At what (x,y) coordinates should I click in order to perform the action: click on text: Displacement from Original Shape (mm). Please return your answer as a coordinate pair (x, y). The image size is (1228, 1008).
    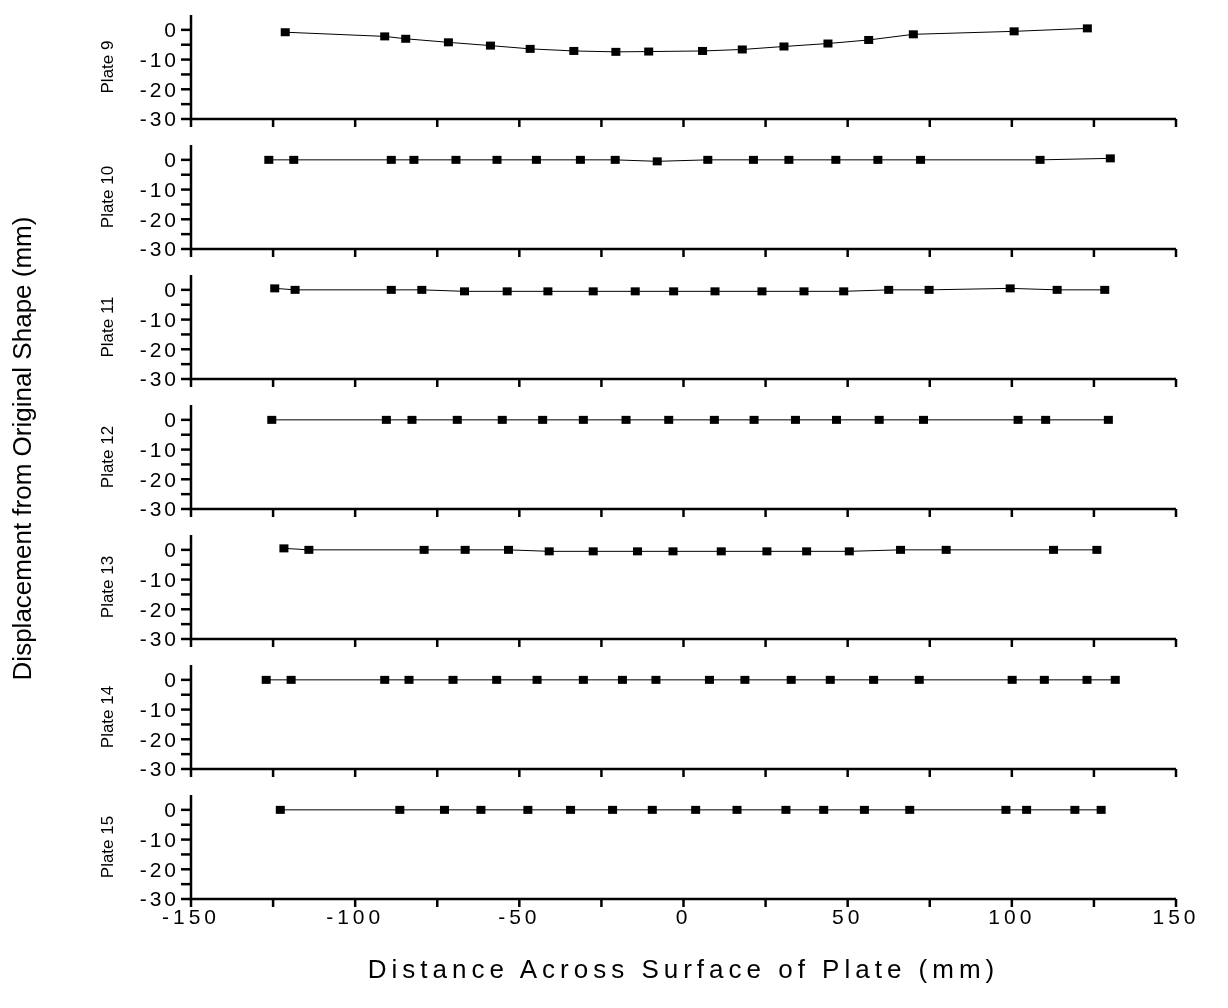
    Looking at the image, I should click on (23, 448).